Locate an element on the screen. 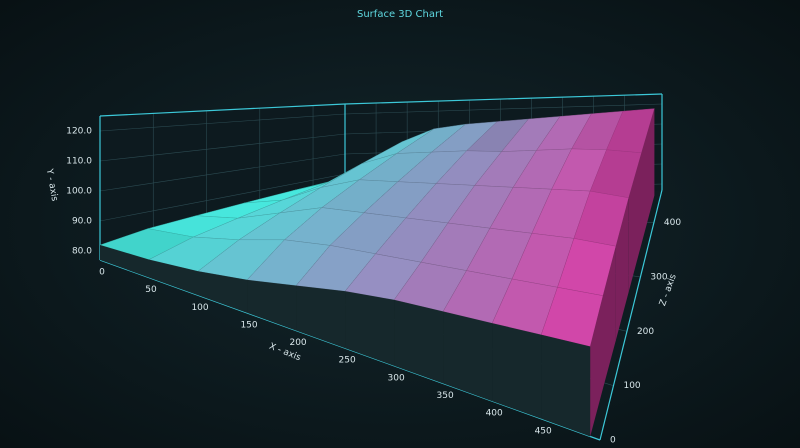 This screenshot has width=800, height=448. x-tick-label: 250 is located at coordinates (347, 361).